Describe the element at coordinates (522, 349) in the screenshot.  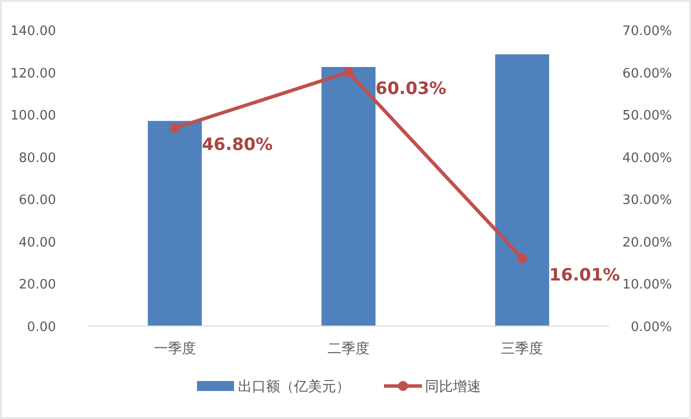
I see `x-tick-label: 三季度` at that location.